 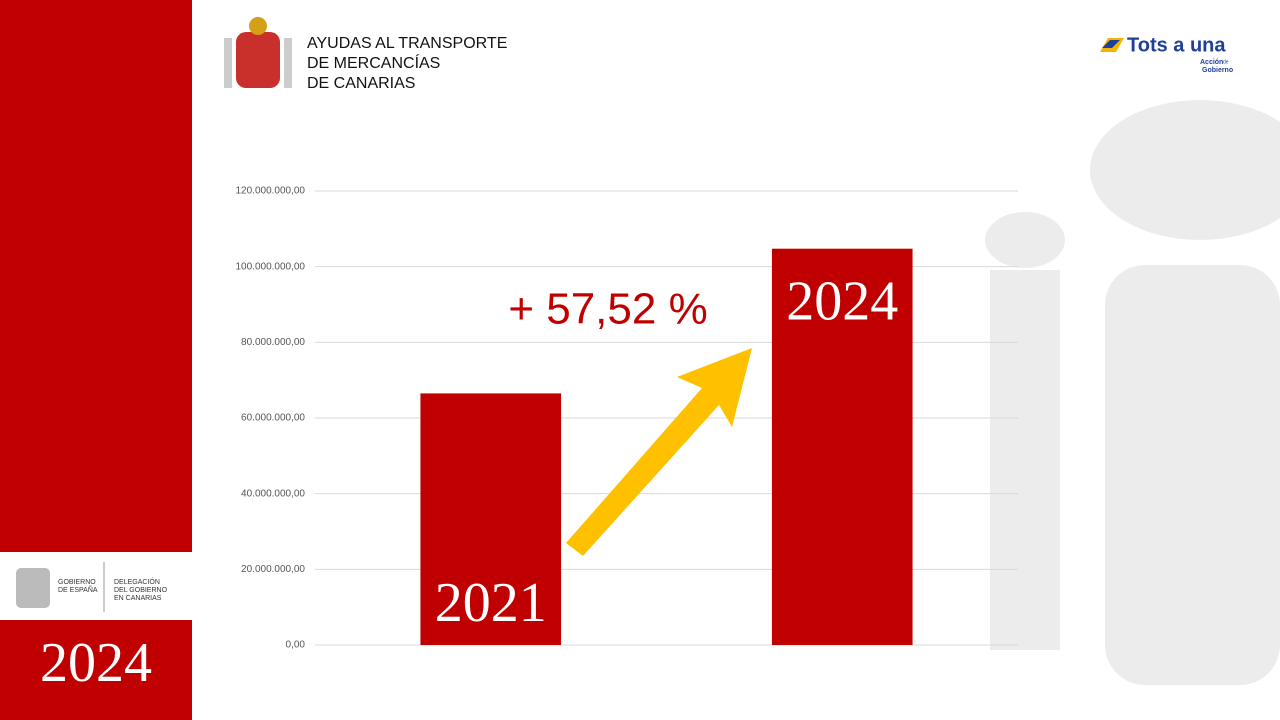 I want to click on brand-logo: Tots a una Acción de Gobierno, so click(x=1166, y=54).